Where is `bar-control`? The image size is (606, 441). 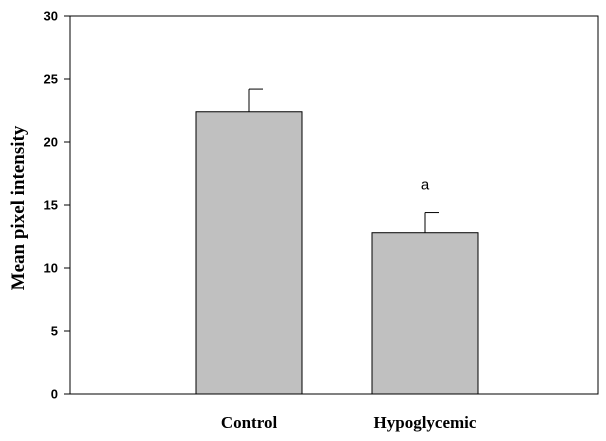 bar-control is located at coordinates (249, 253).